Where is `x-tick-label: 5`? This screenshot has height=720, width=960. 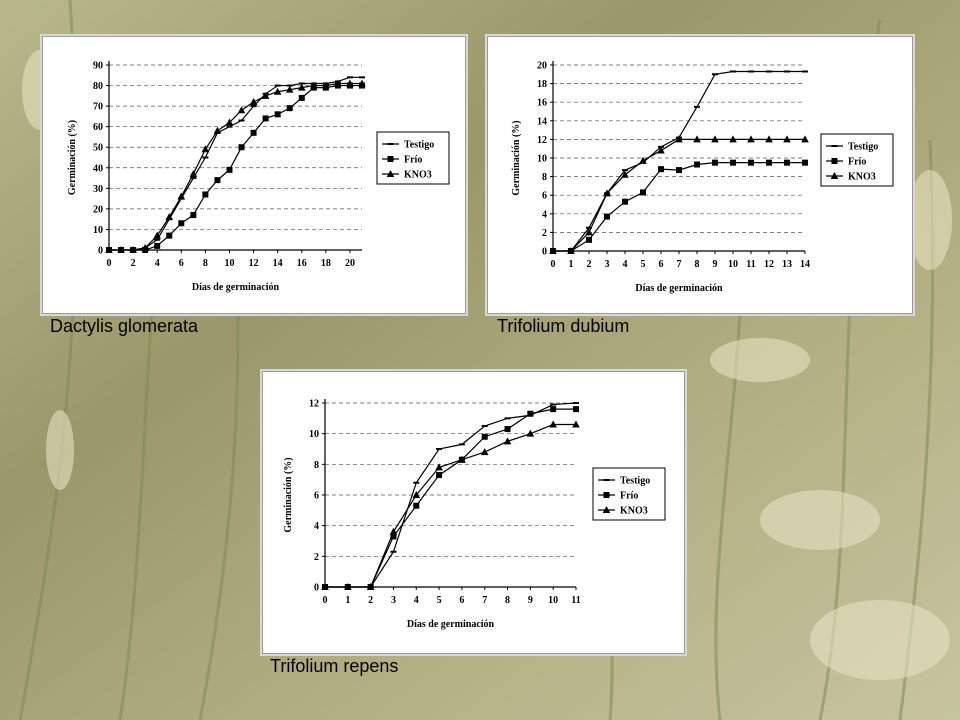 x-tick-label: 5 is located at coordinates (439, 600).